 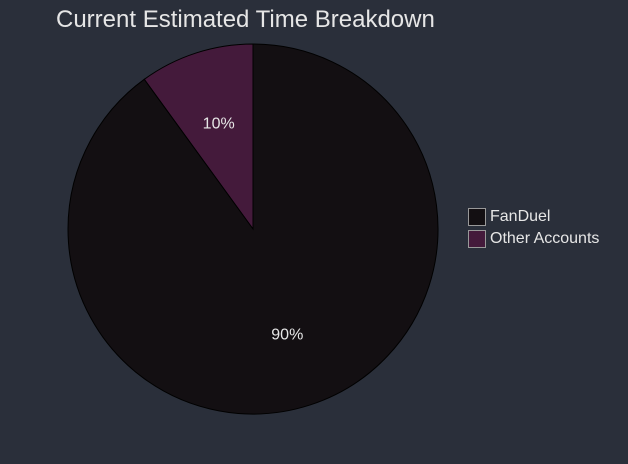 I want to click on legend-label-other-accounts: Other Accounts, so click(x=545, y=238).